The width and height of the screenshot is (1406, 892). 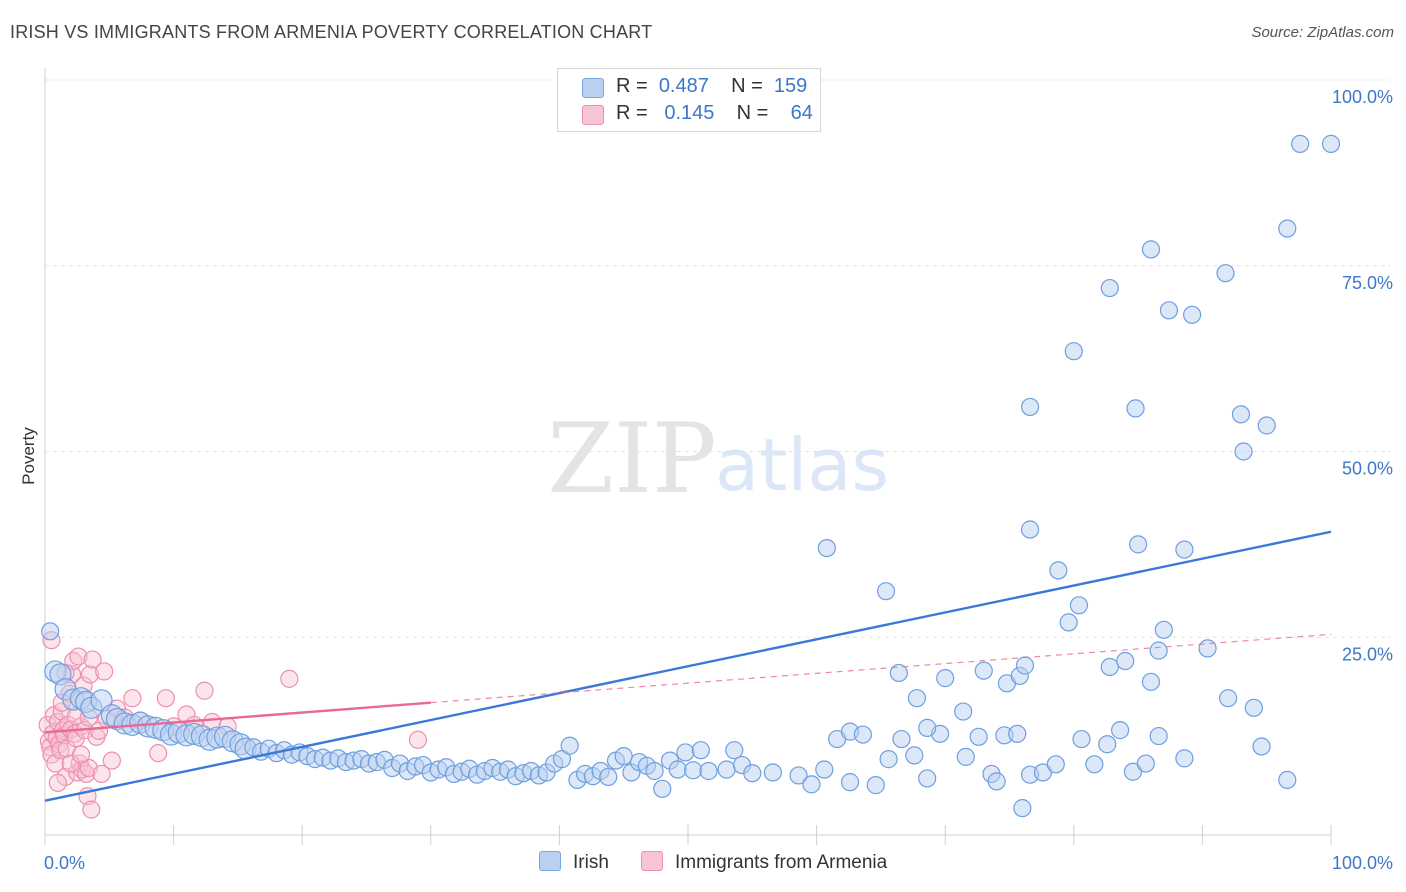 I want to click on bottom-legend-label-irish: Irish, so click(x=591, y=862).